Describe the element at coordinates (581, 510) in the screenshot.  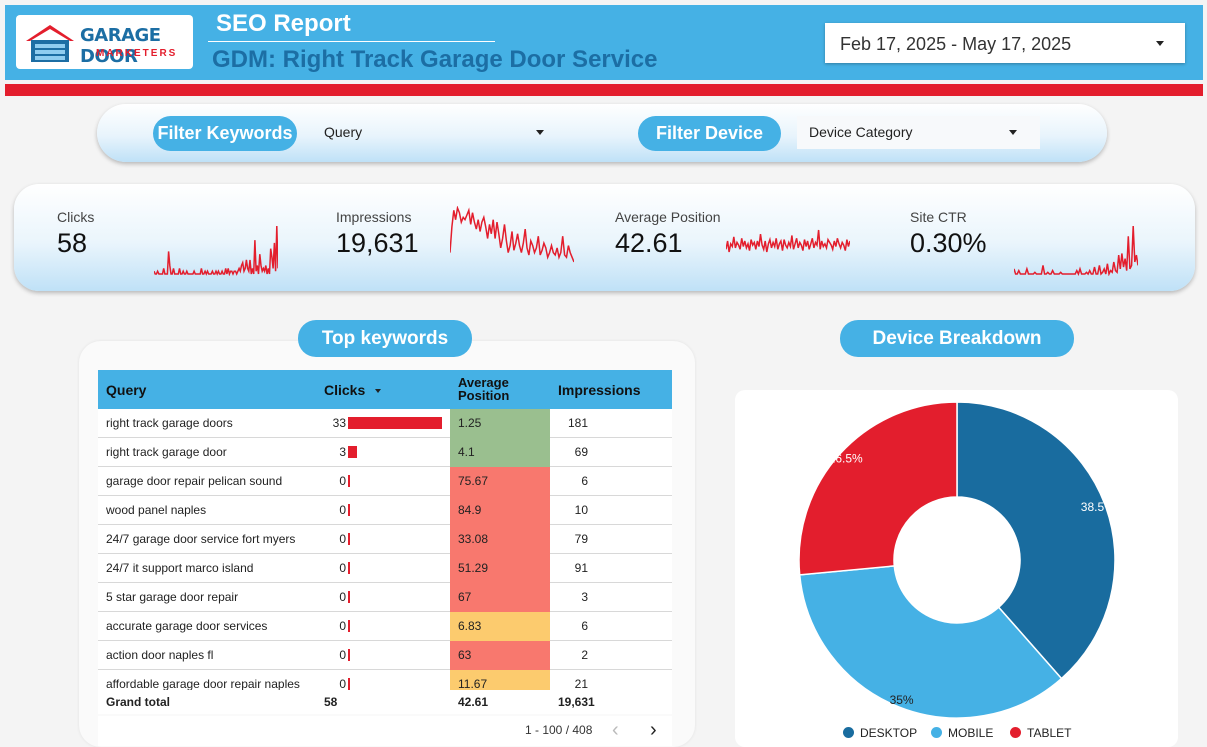
I see `impressions-cell: 10` at that location.